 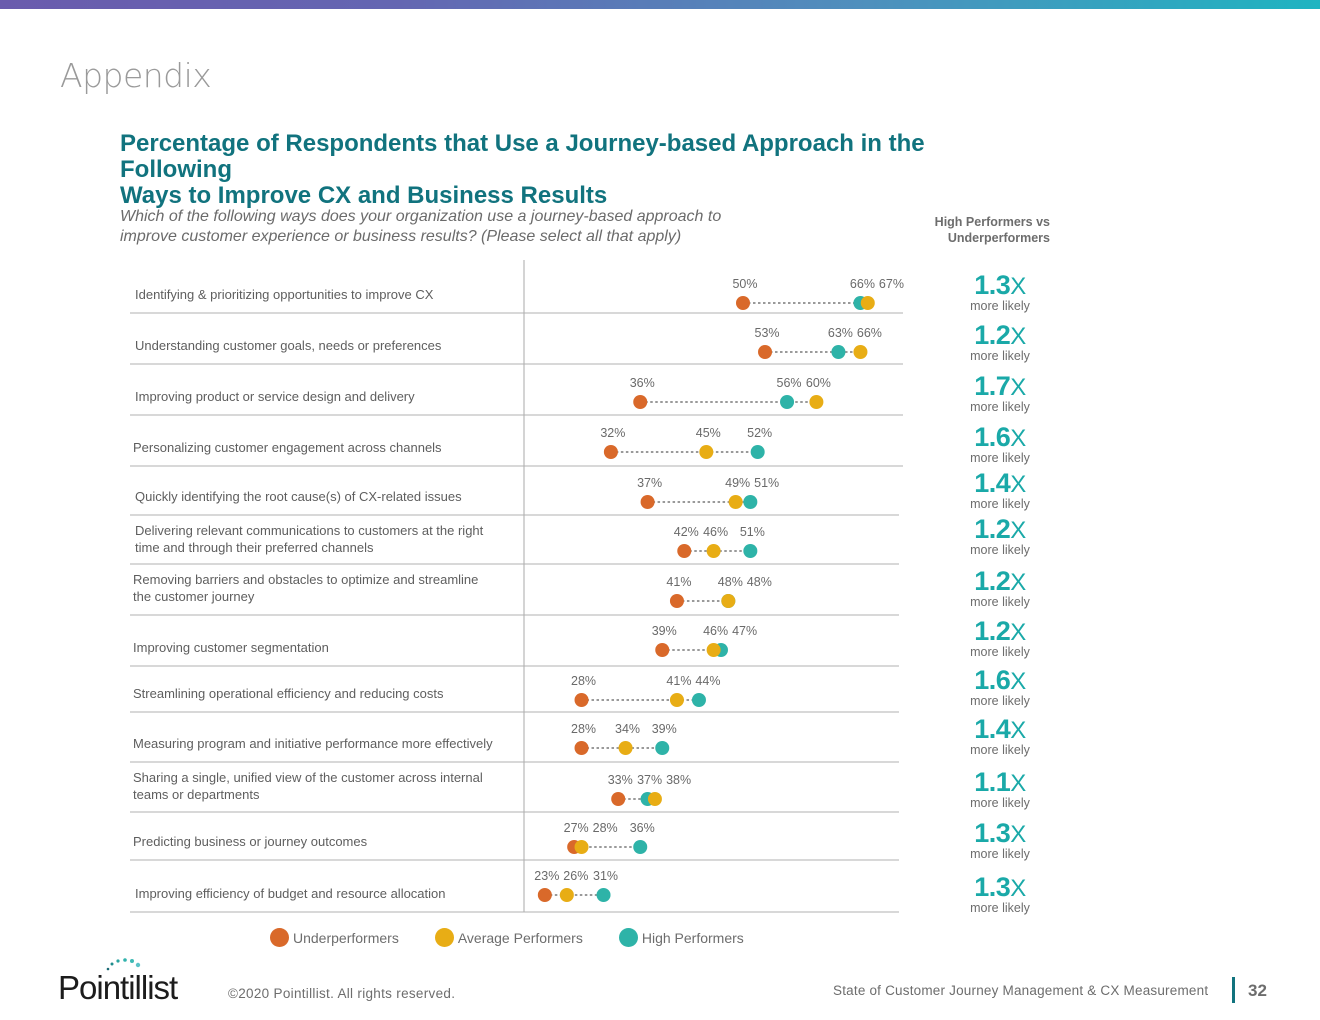 I want to click on data-label-average: 48%, so click(x=730, y=582).